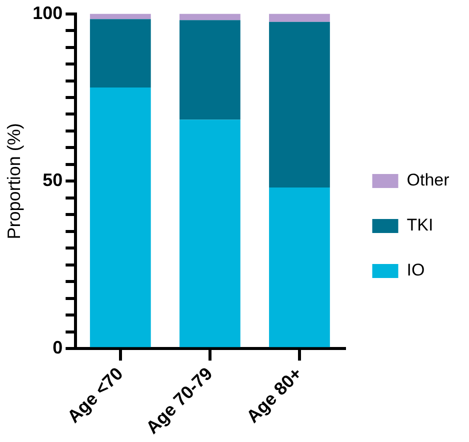 The image size is (469, 442). I want to click on legend-label: Other, so click(428, 180).